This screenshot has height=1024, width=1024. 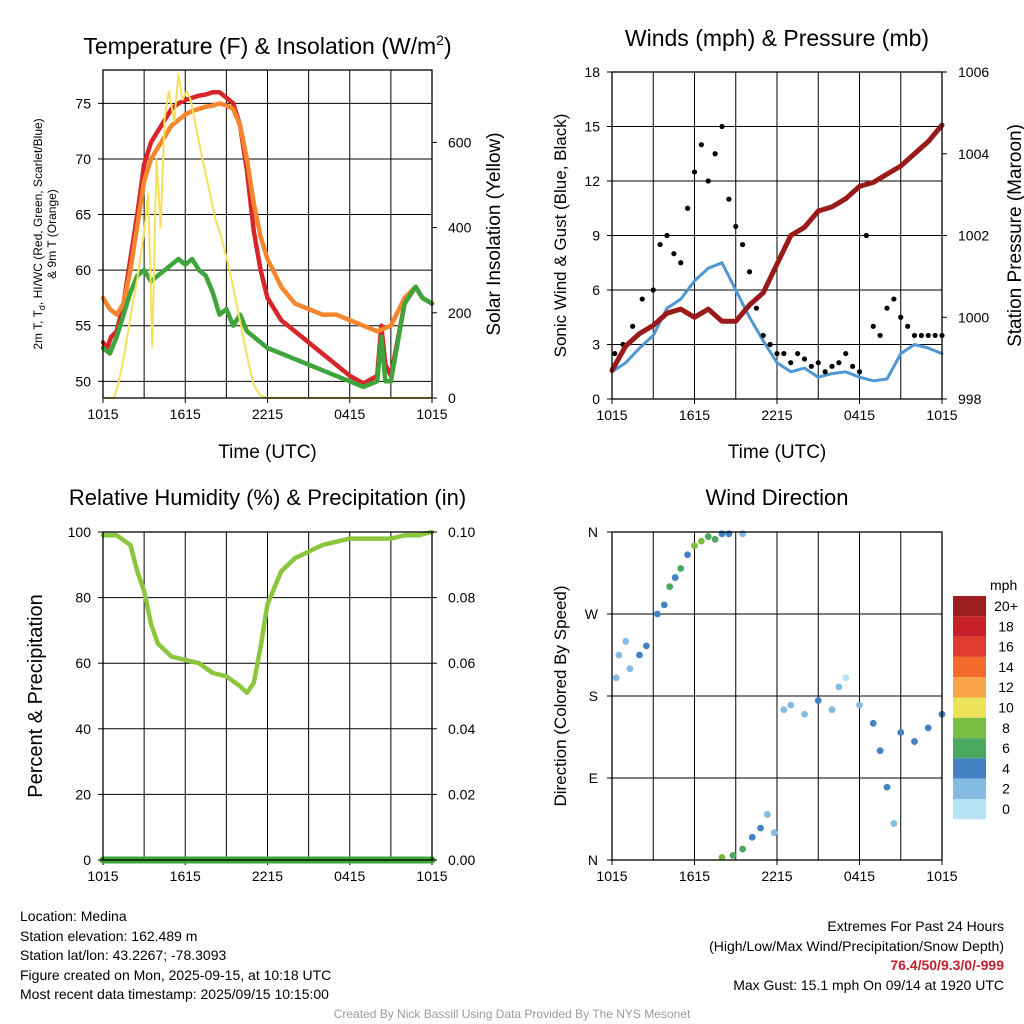 What do you see at coordinates (973, 236) in the screenshot?
I see `y2-tick-label: 1002` at bounding box center [973, 236].